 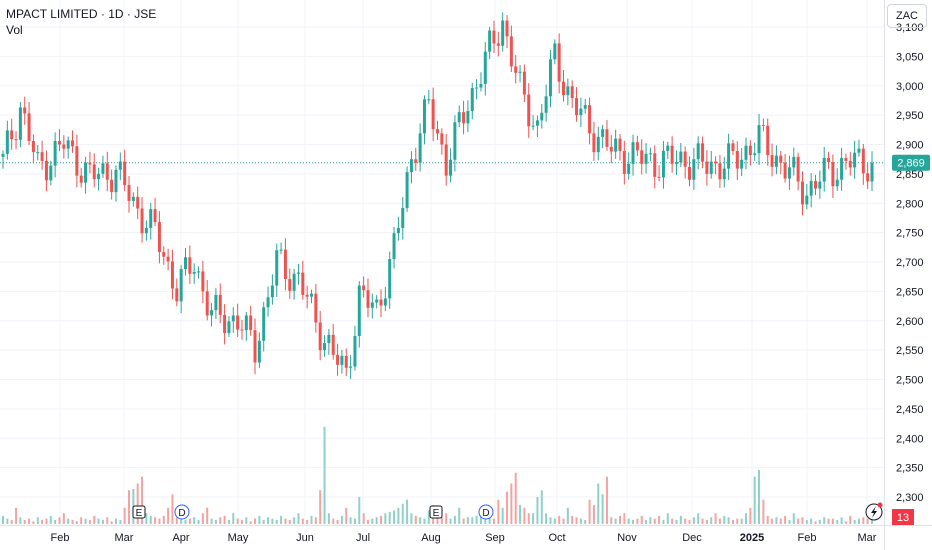 I want to click on x-tick-label: Oct, so click(x=556, y=538).